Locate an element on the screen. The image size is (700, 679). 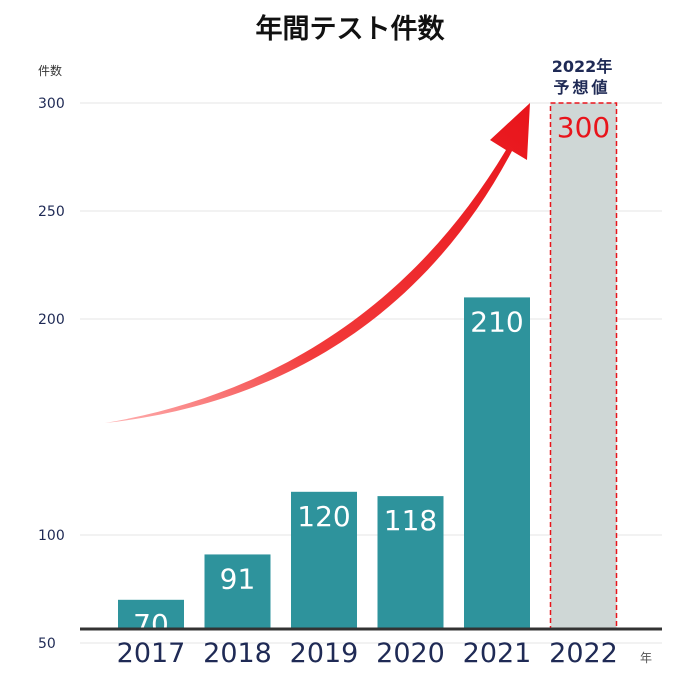
value-label-2020: 118 is located at coordinates (410, 520).